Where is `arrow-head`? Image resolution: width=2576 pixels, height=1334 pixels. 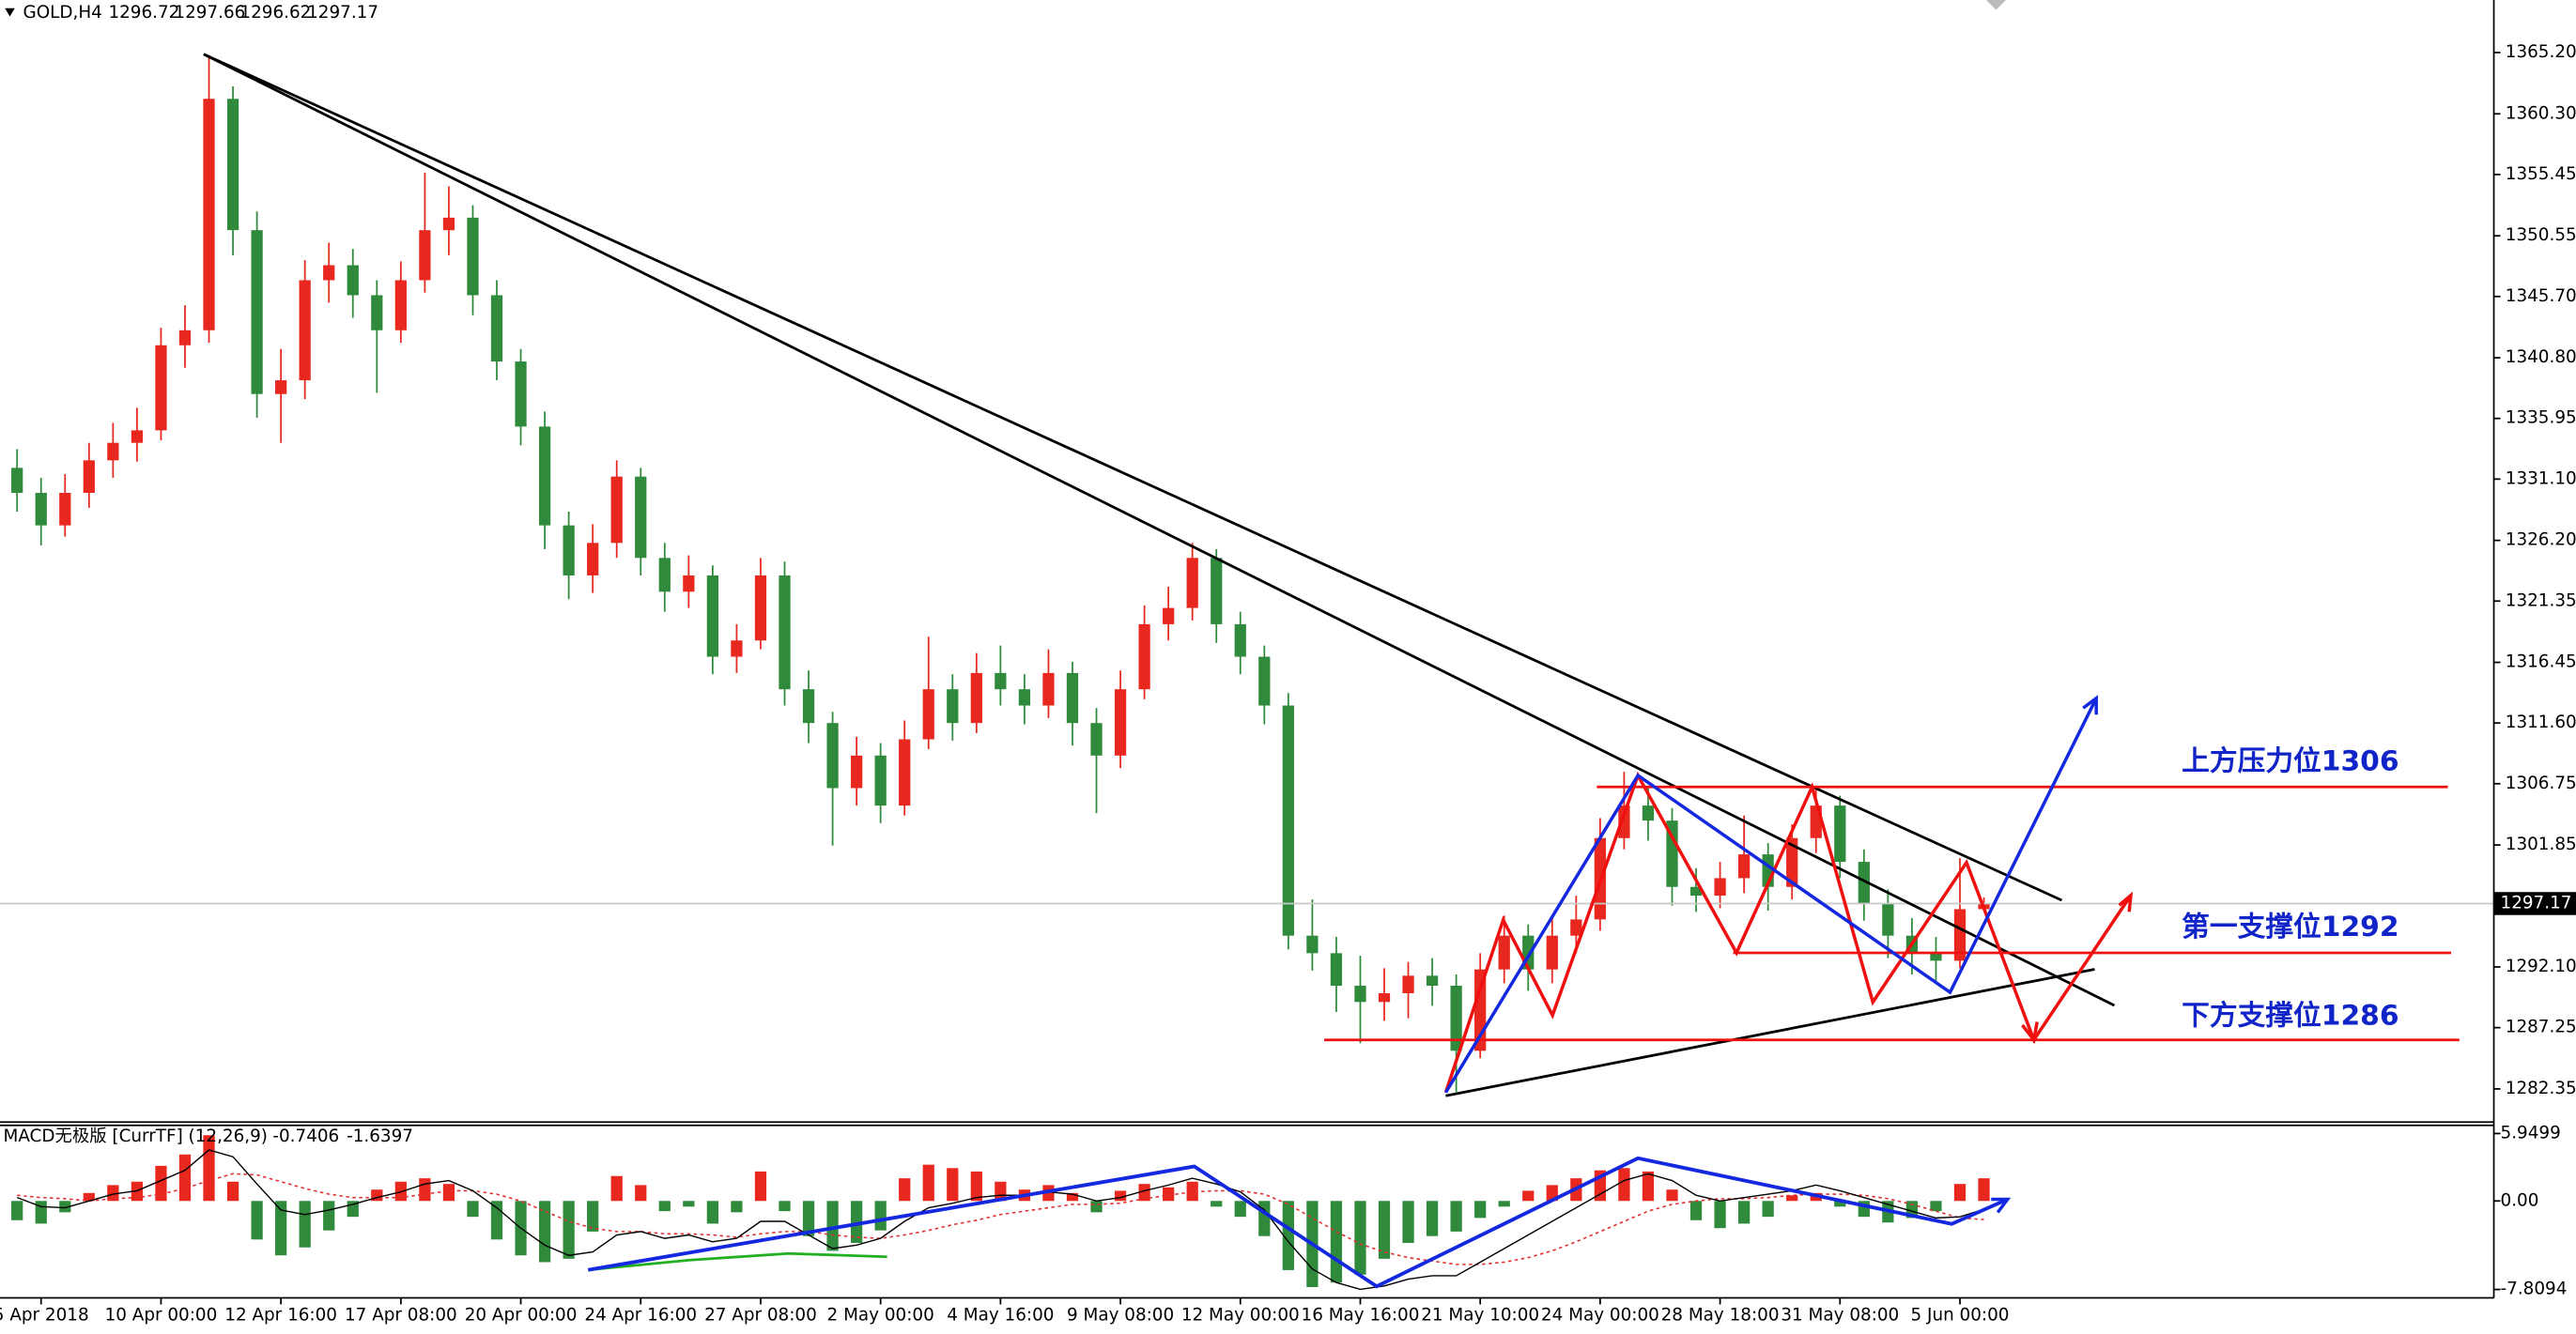
arrow-head is located at coordinates (2090, 705).